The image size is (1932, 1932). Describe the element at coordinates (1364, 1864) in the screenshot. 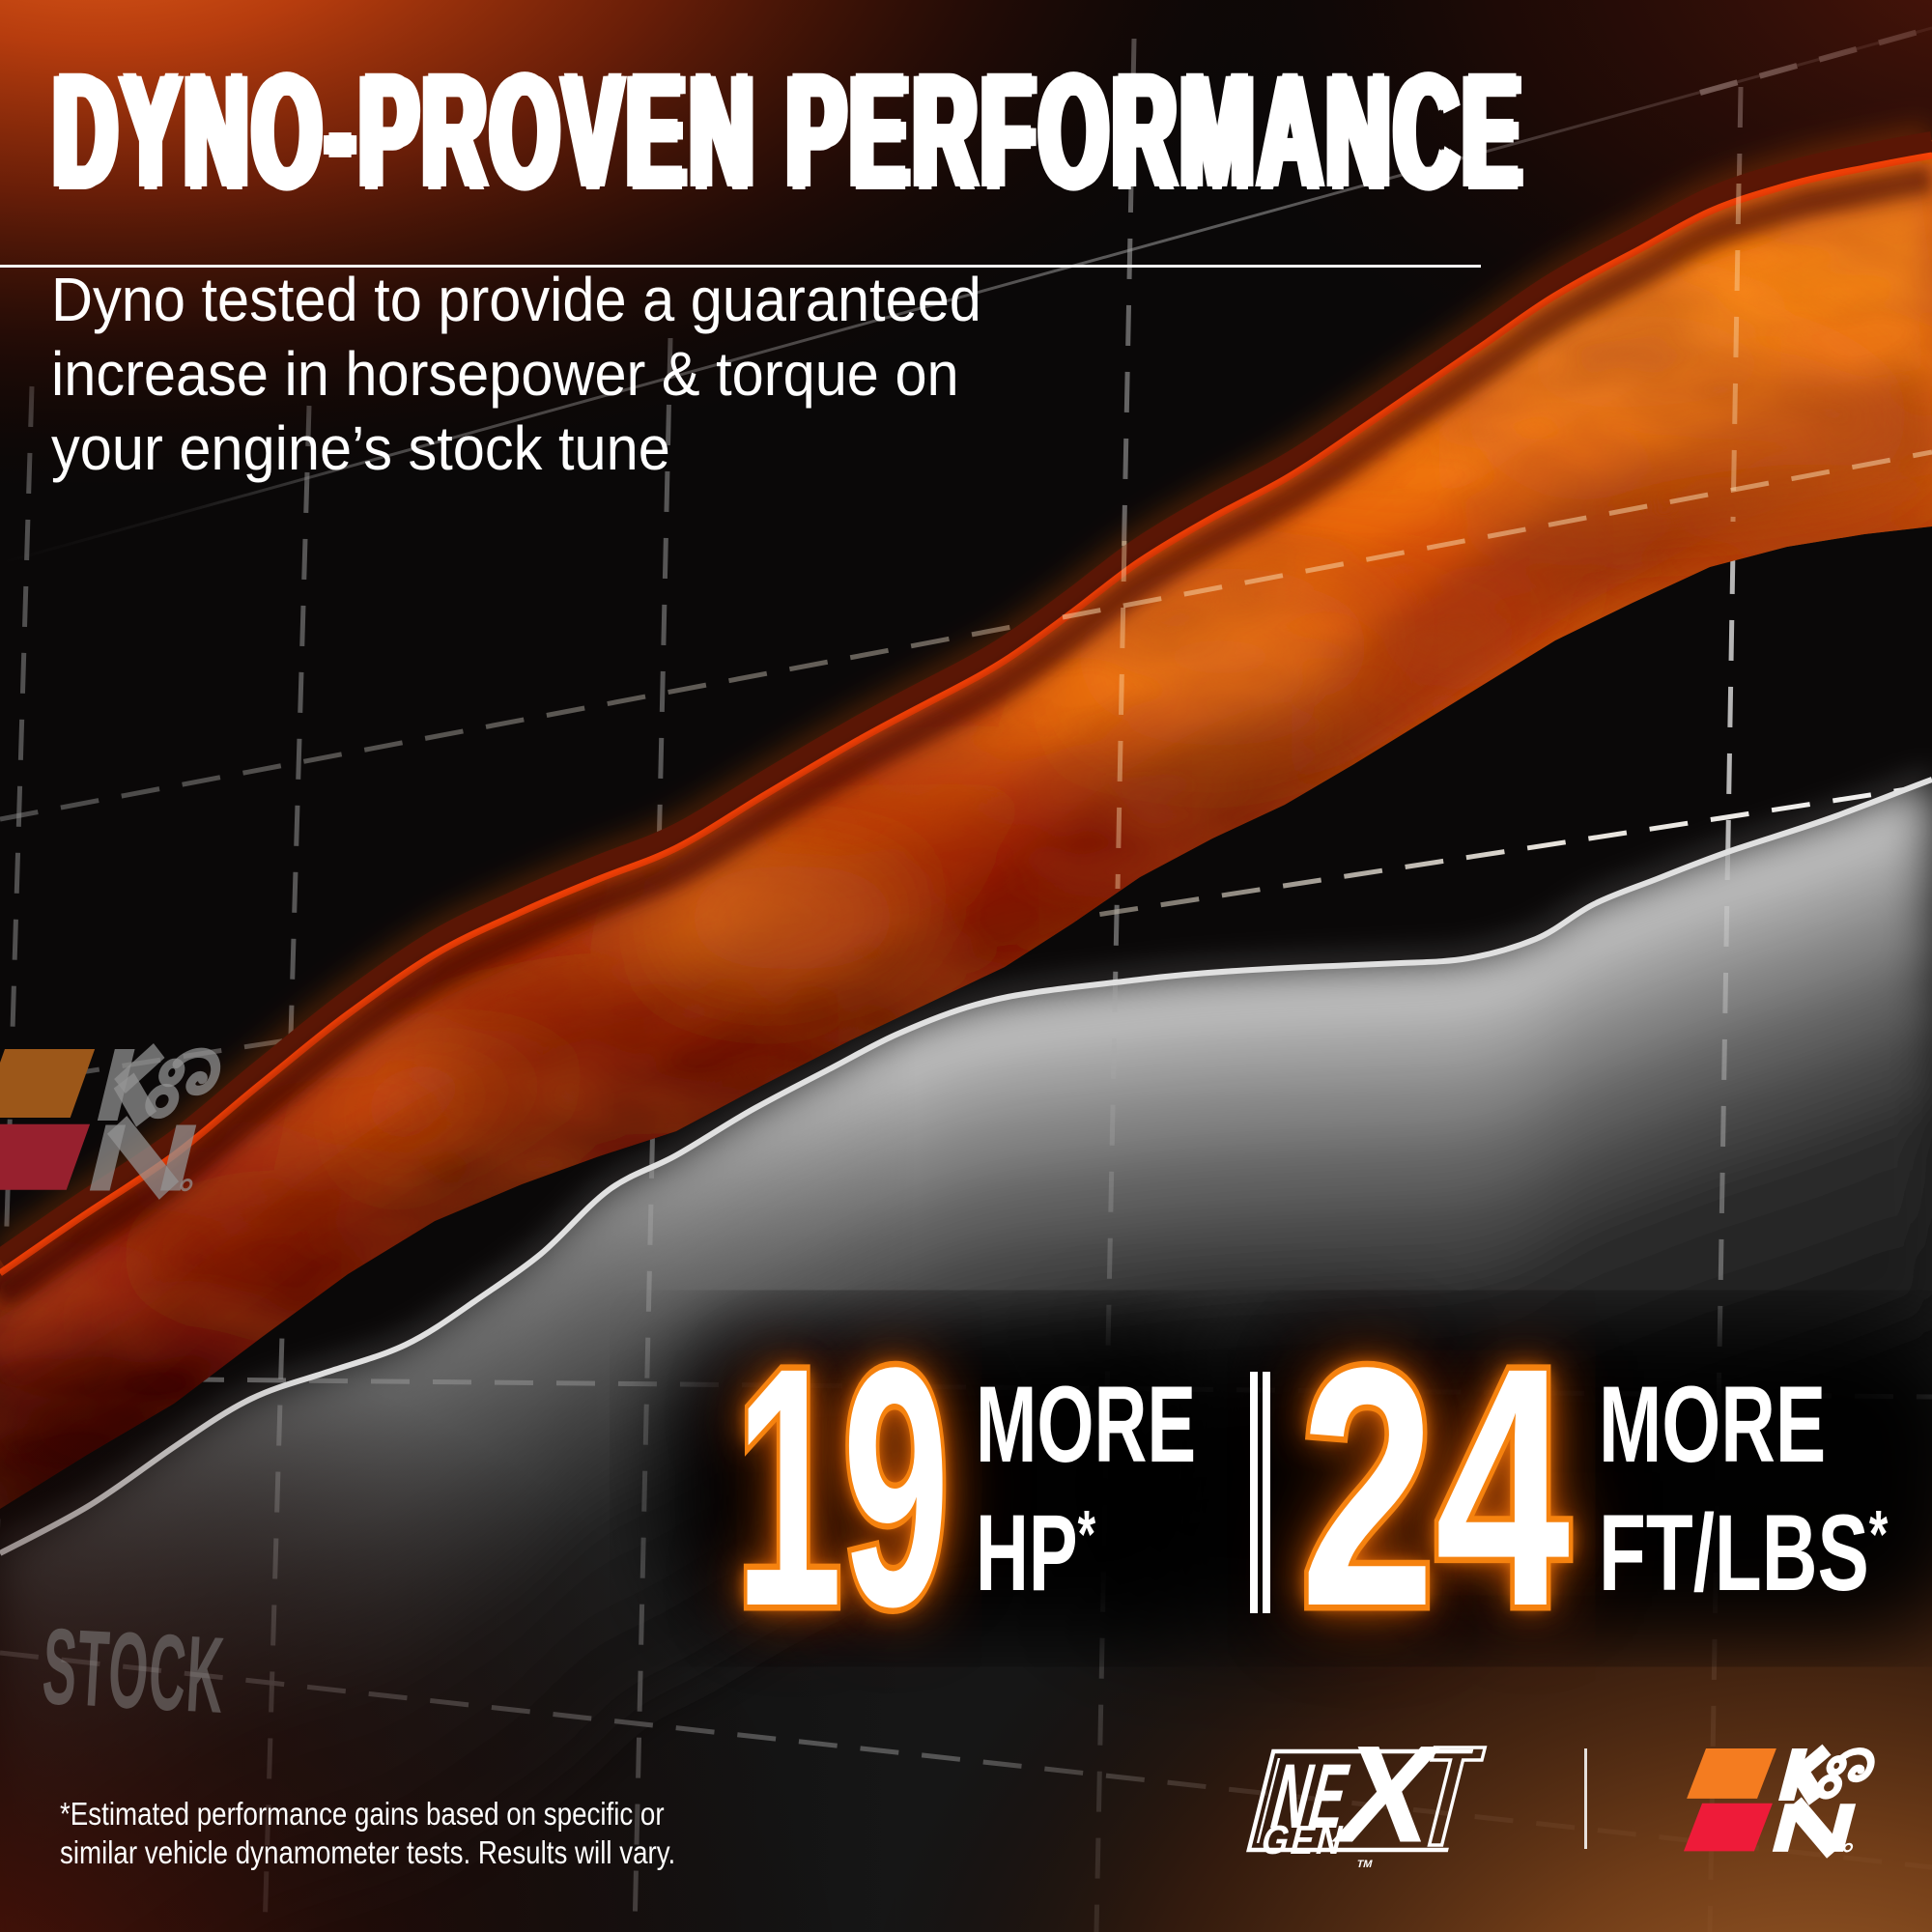

I see `svg-text: TM` at that location.